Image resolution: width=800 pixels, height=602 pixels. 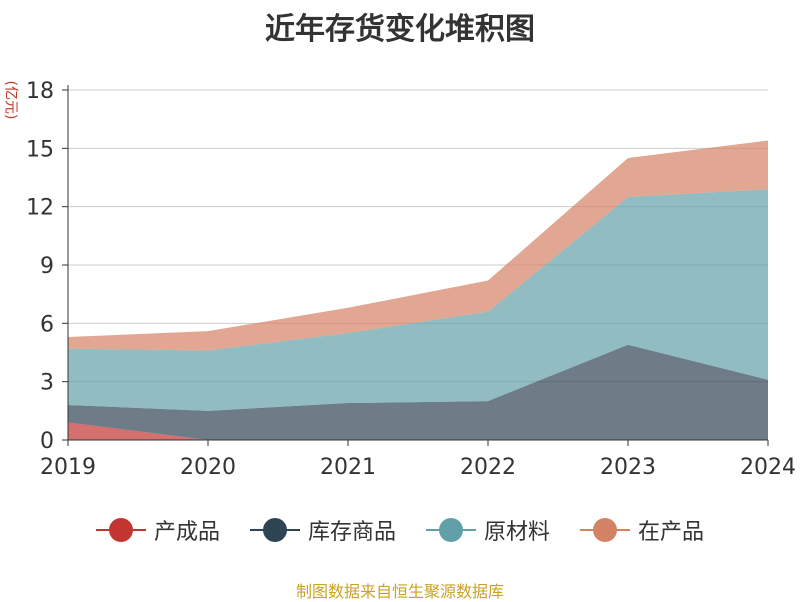 I want to click on x-tick-label: 2022, so click(x=488, y=467).